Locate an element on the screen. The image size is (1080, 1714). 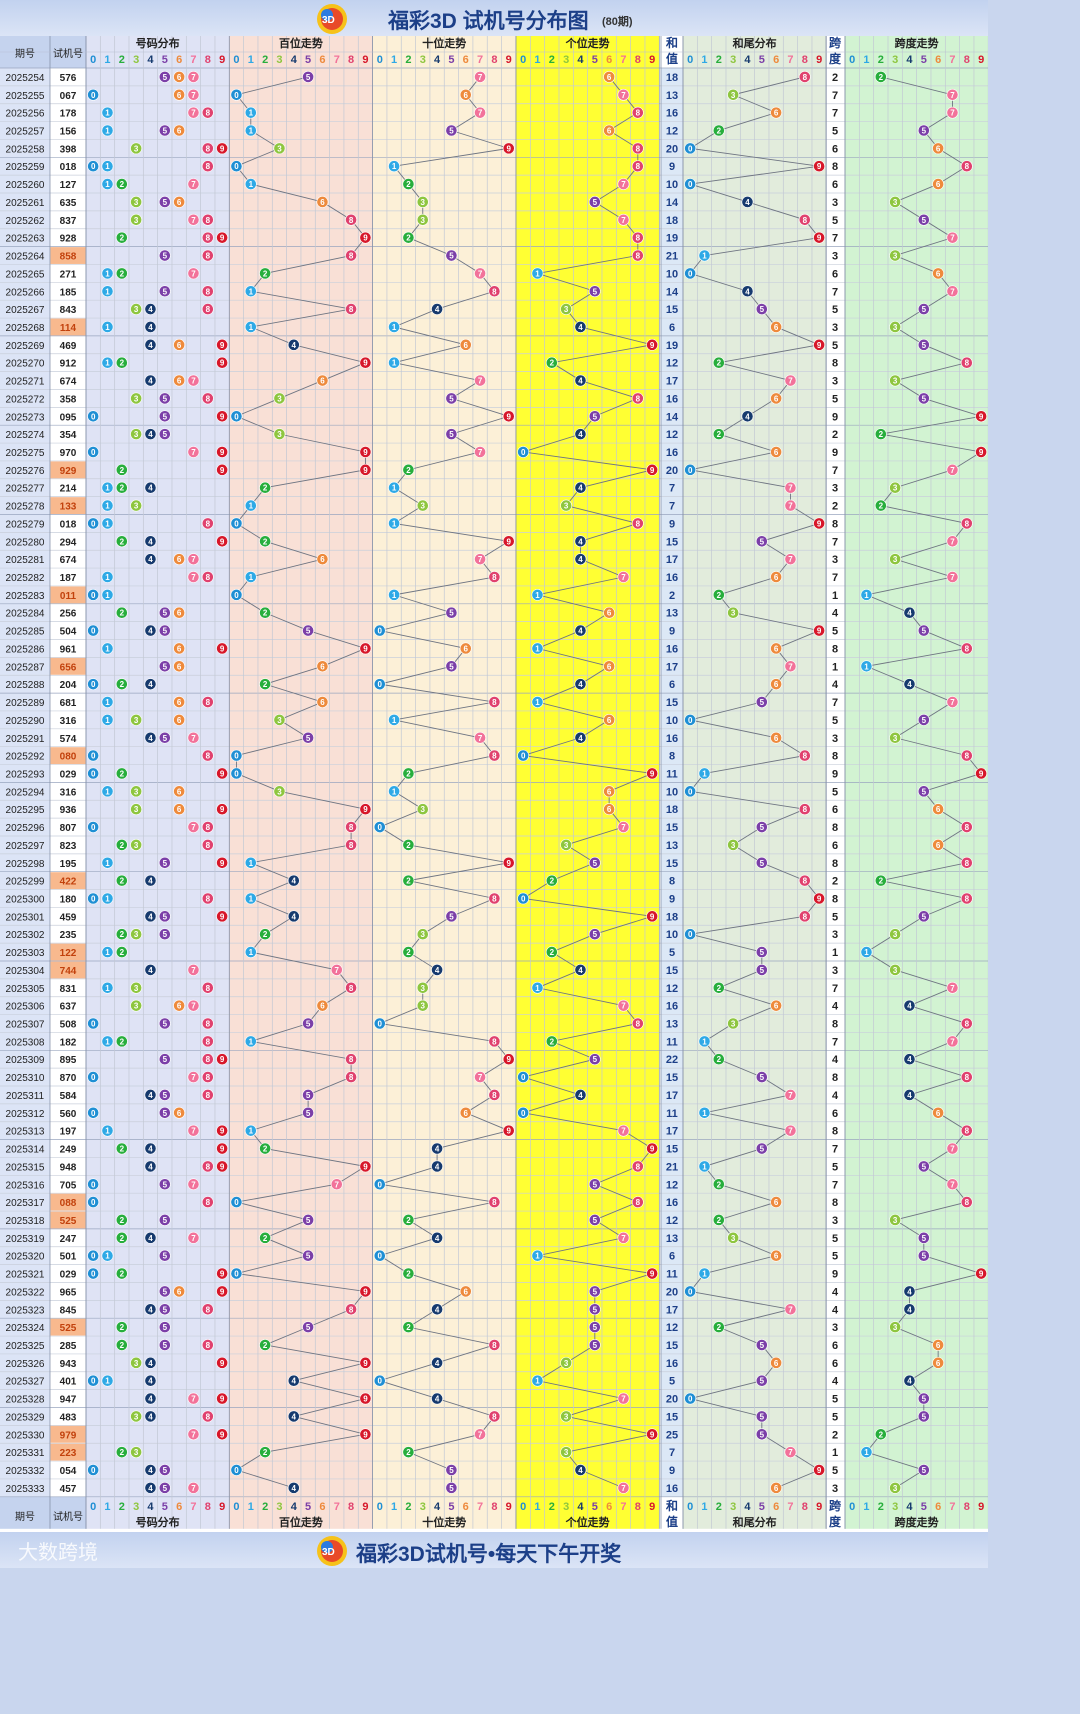
tens-trend-point-label: 7 is located at coordinates (480, 452).